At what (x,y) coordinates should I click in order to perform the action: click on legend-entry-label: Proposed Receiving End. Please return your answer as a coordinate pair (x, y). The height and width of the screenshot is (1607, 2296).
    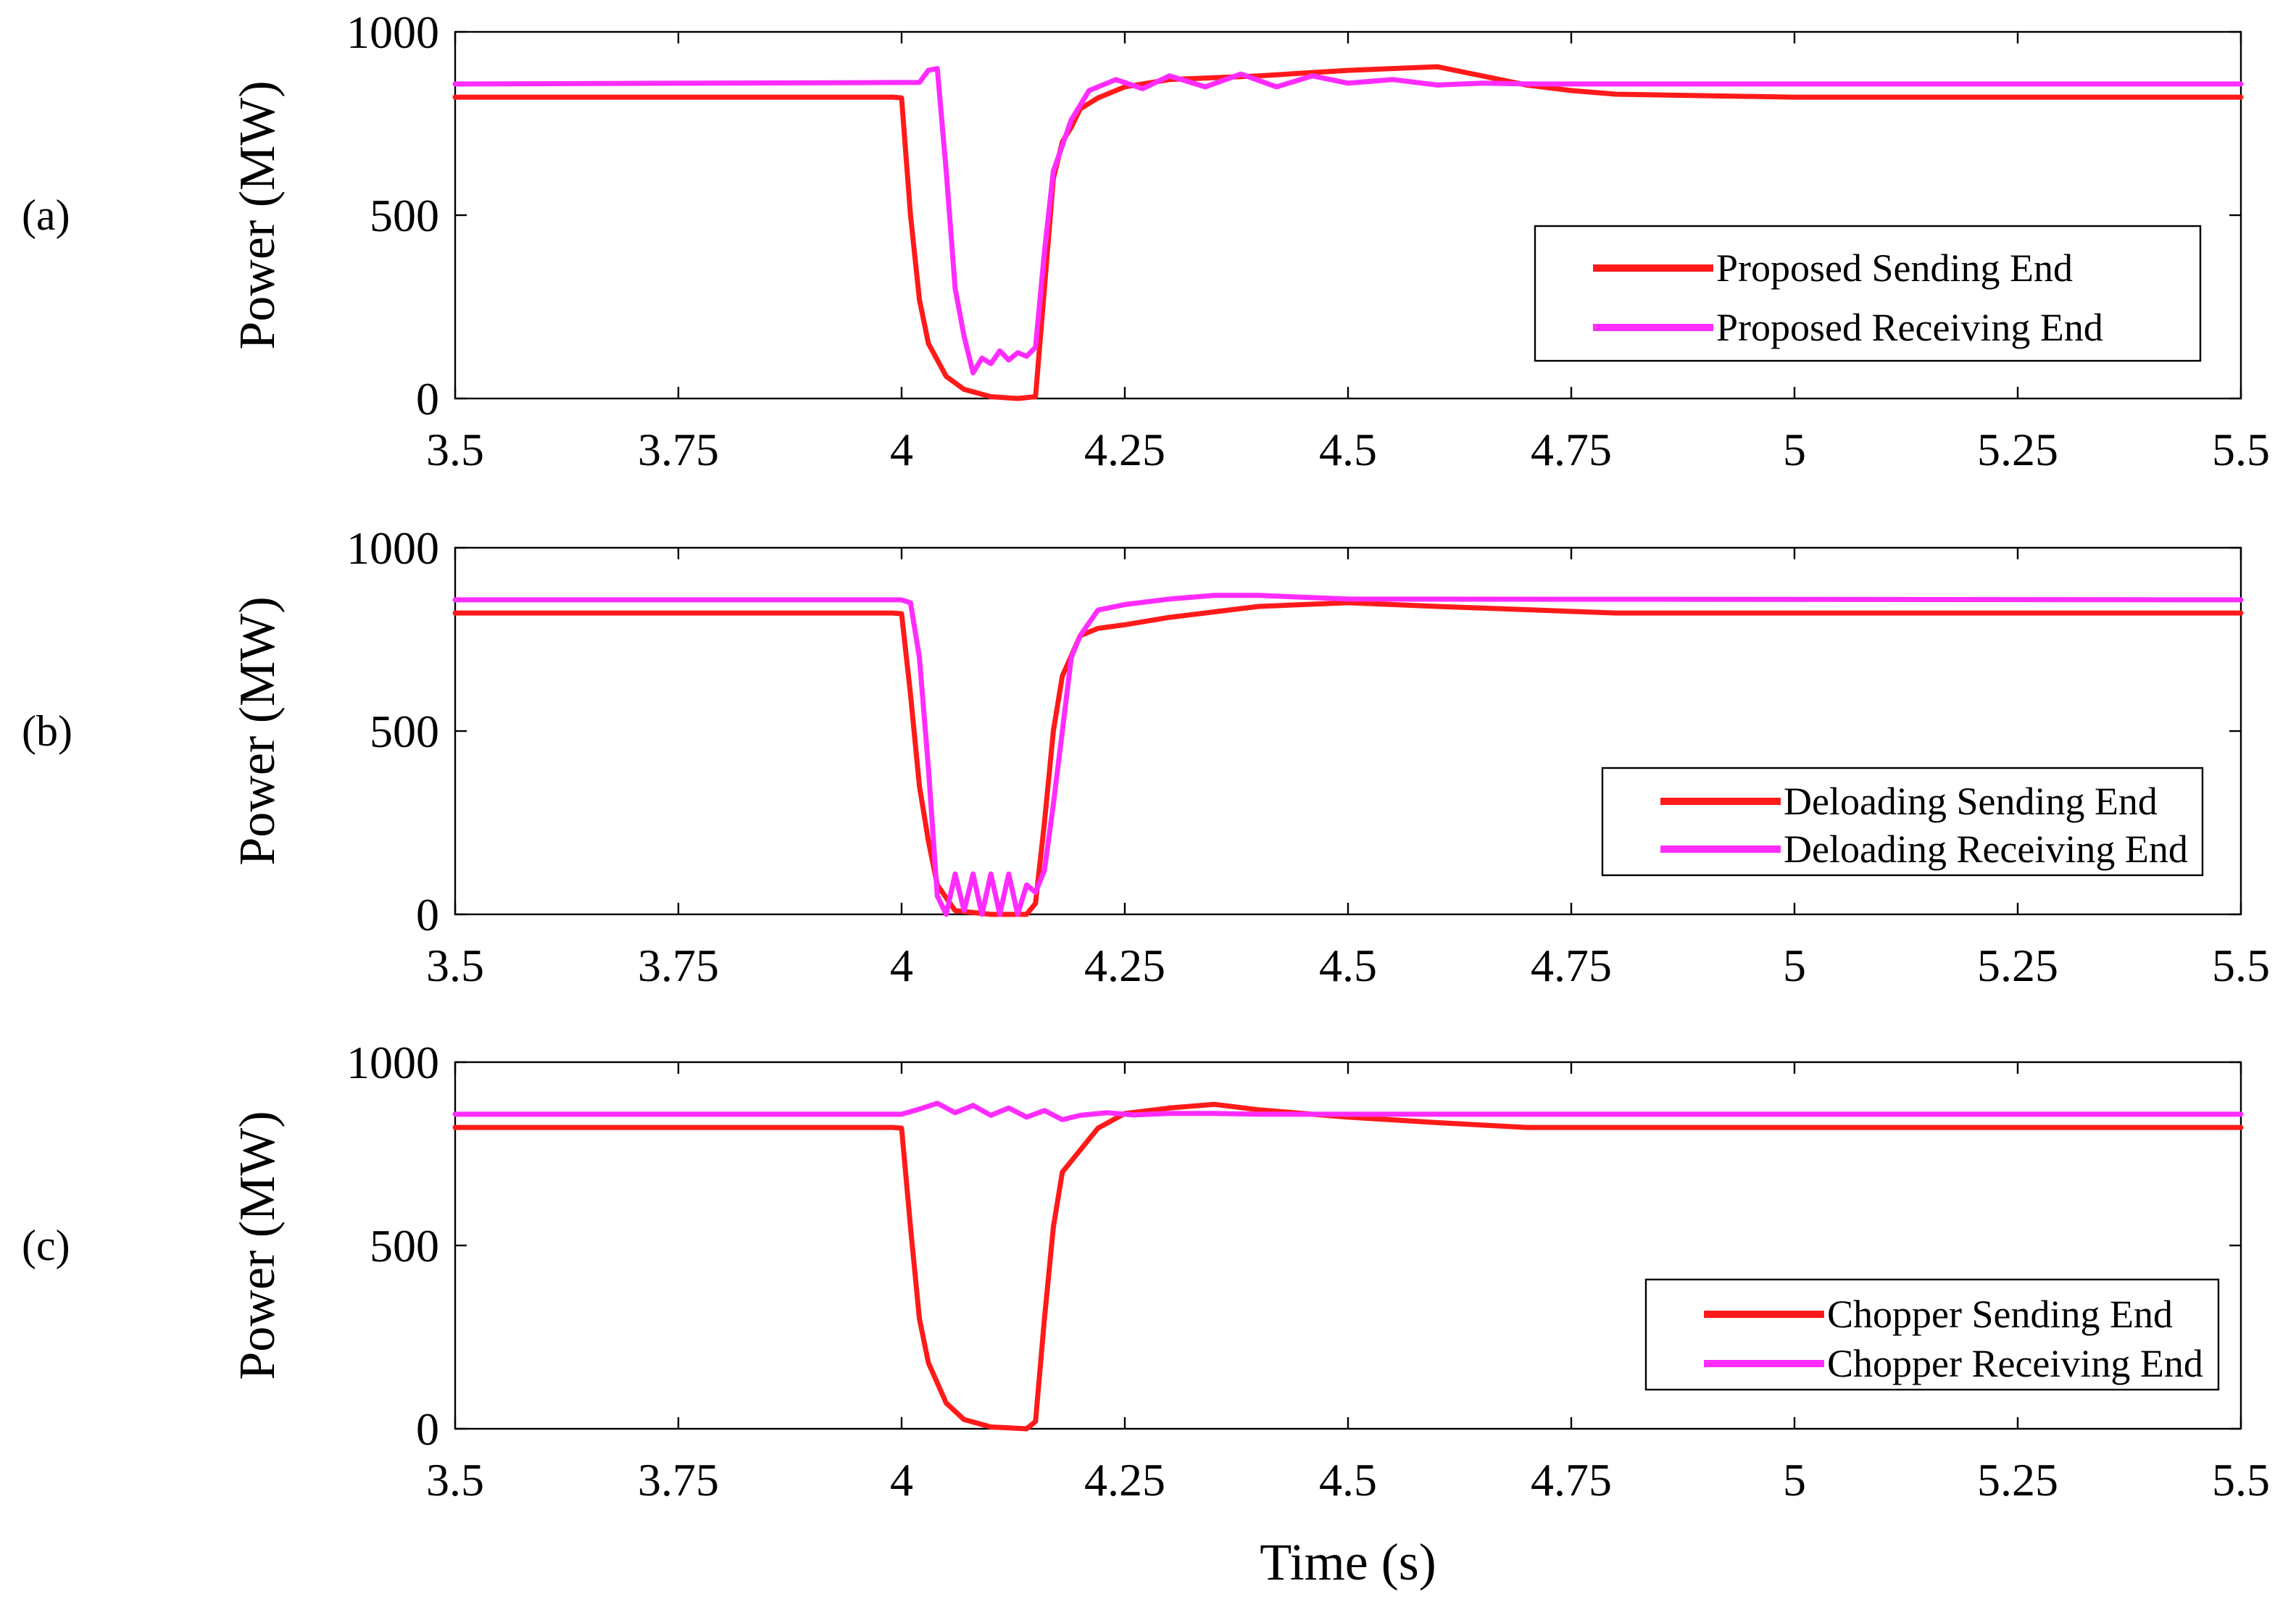
    Looking at the image, I should click on (1909, 327).